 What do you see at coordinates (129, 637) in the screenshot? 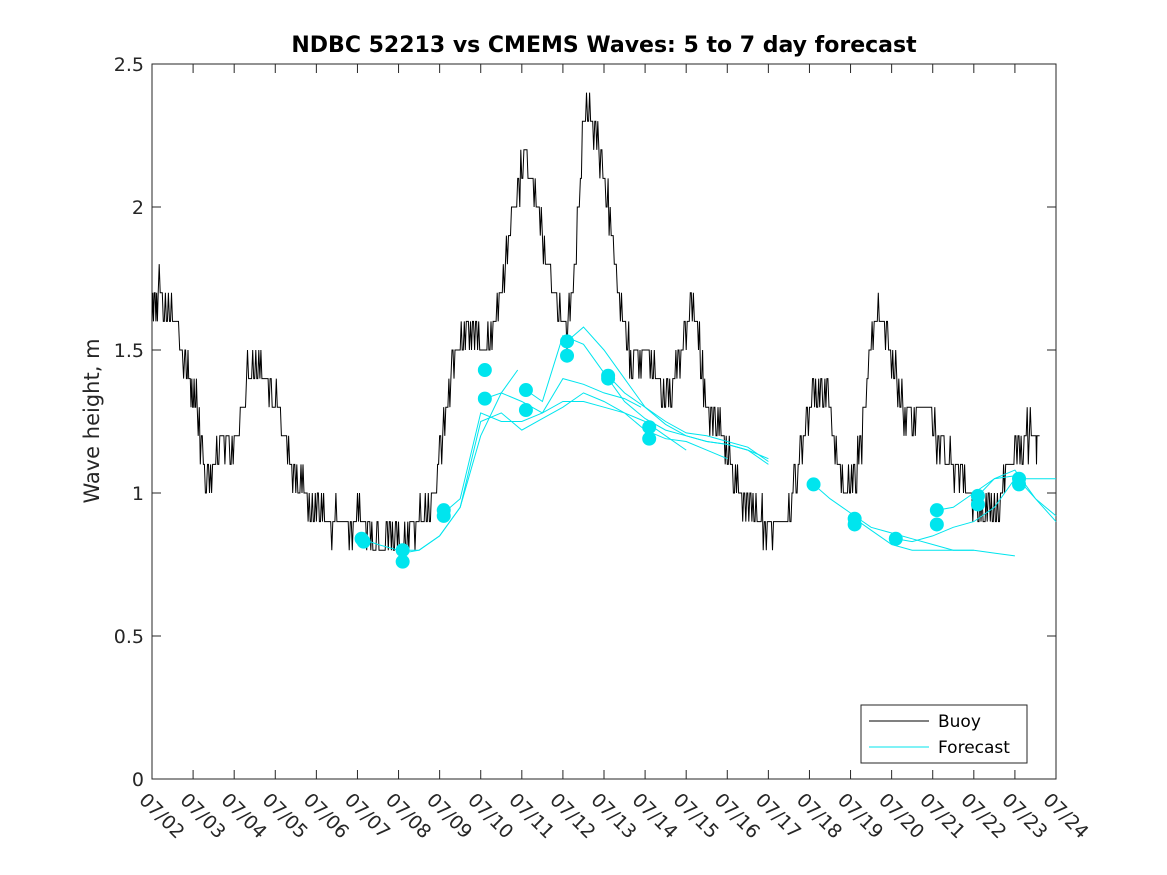
I see `y-tick-label: 0.5` at bounding box center [129, 637].